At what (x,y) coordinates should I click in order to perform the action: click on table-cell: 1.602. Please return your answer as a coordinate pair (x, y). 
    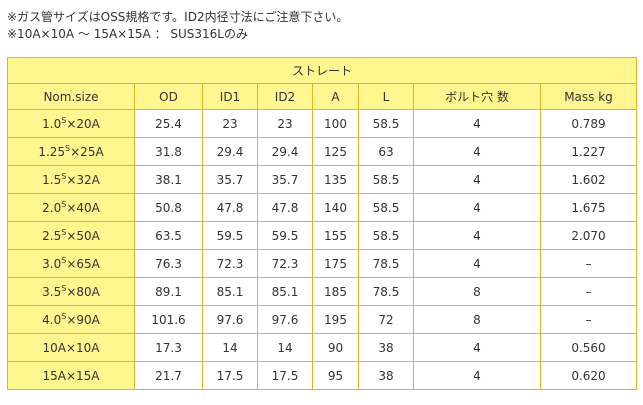
    Looking at the image, I should click on (588, 179).